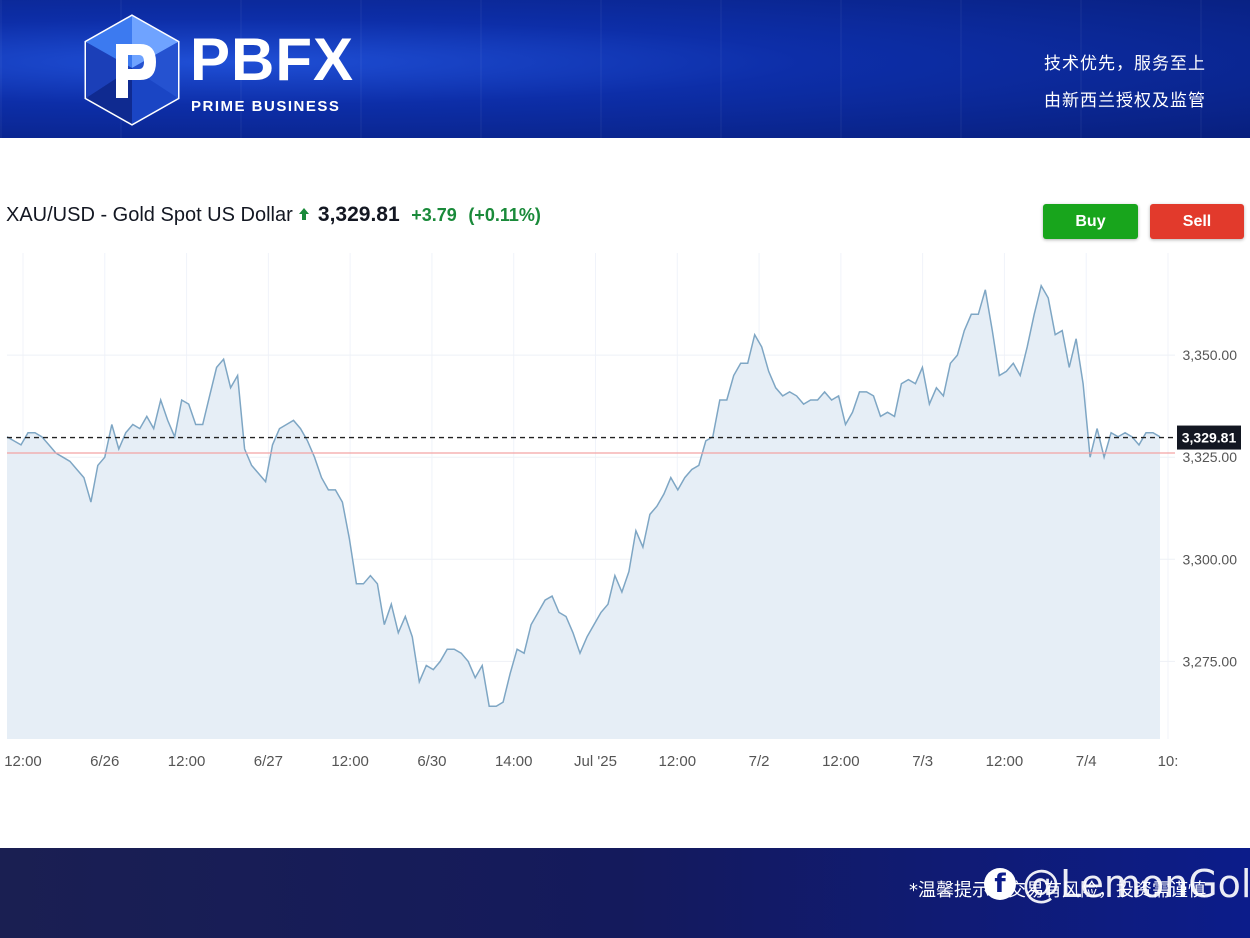  I want to click on last-price-label: 3,329.81, so click(1209, 438).